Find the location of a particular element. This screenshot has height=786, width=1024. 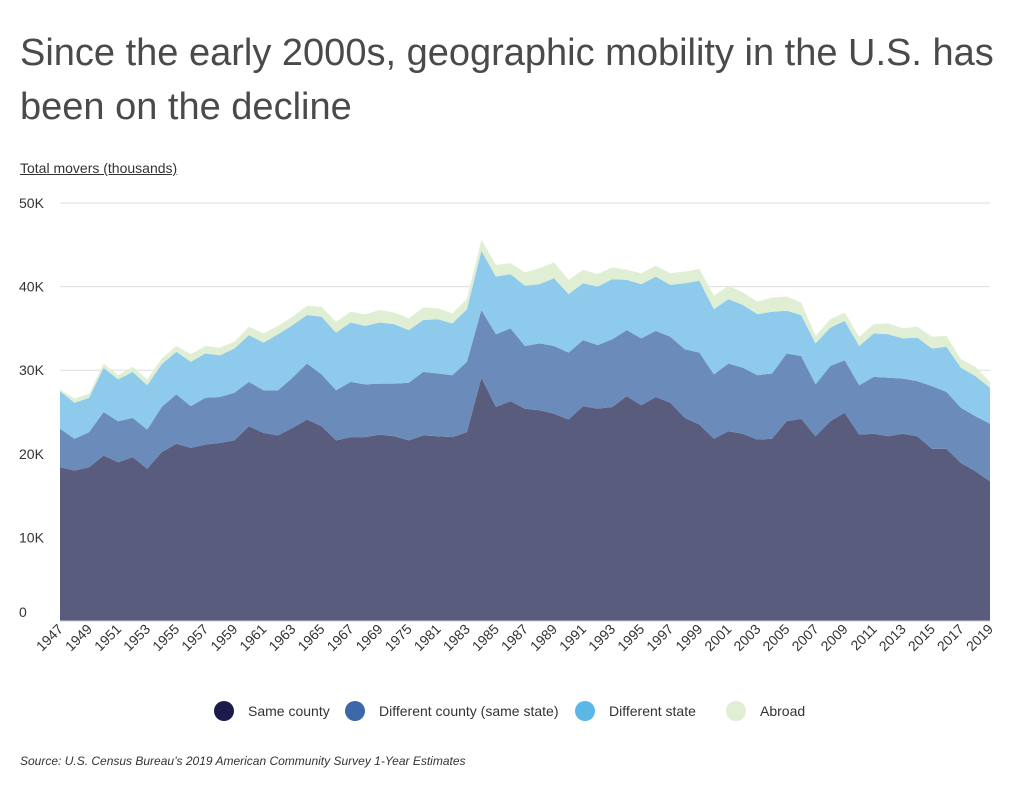

y-axis-title: Total movers (thousands) is located at coordinates (99, 168).